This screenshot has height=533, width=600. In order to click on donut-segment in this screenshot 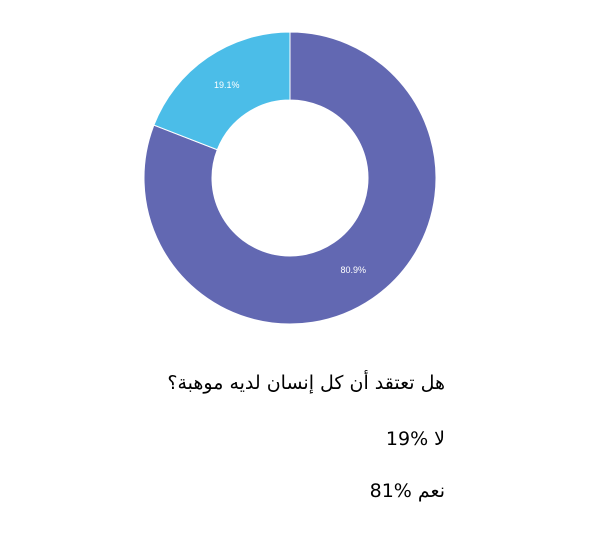, I will do `click(222, 91)`.